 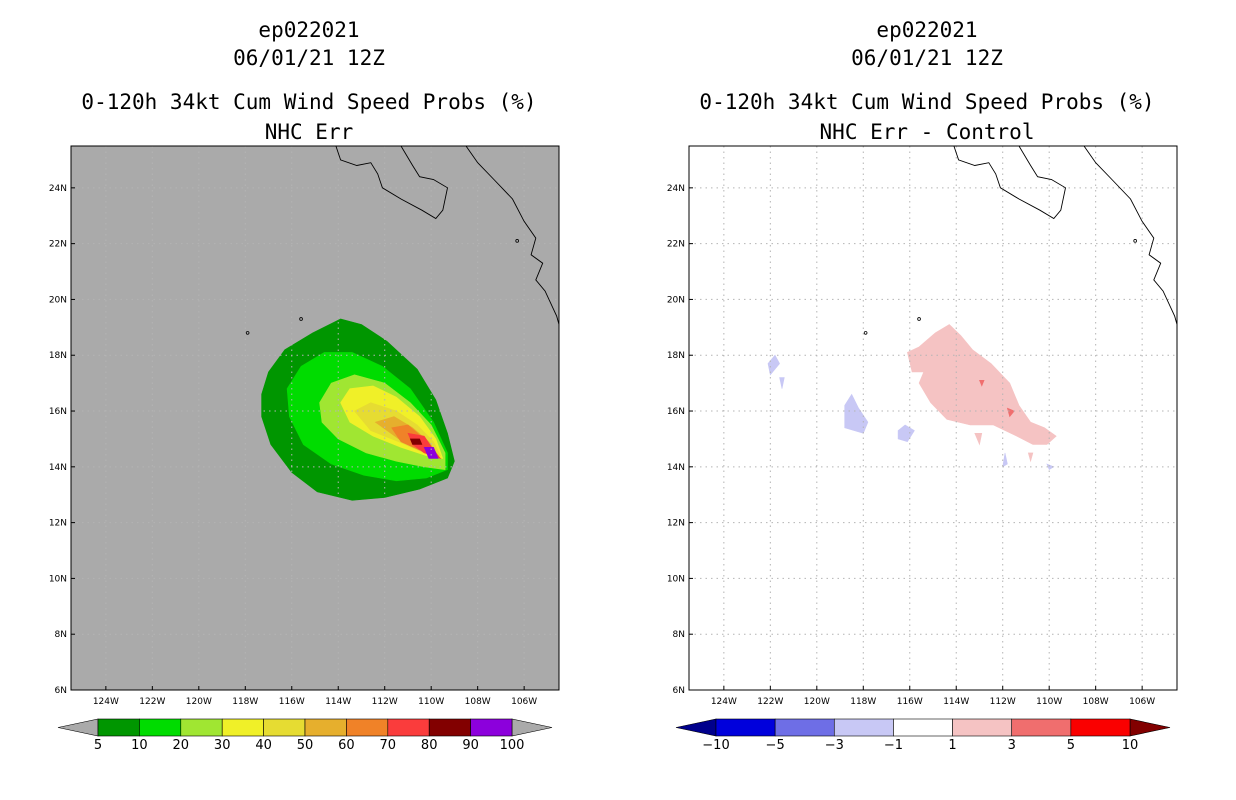 I want to click on colorbar-label: 100, so click(x=512, y=745).